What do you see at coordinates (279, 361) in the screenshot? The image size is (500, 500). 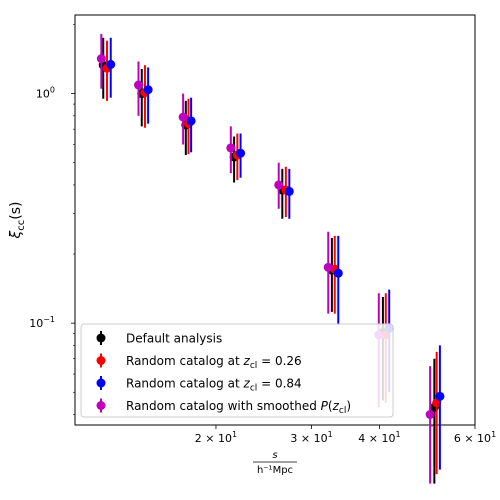 I see `legend-label-part: = 0.26` at bounding box center [279, 361].